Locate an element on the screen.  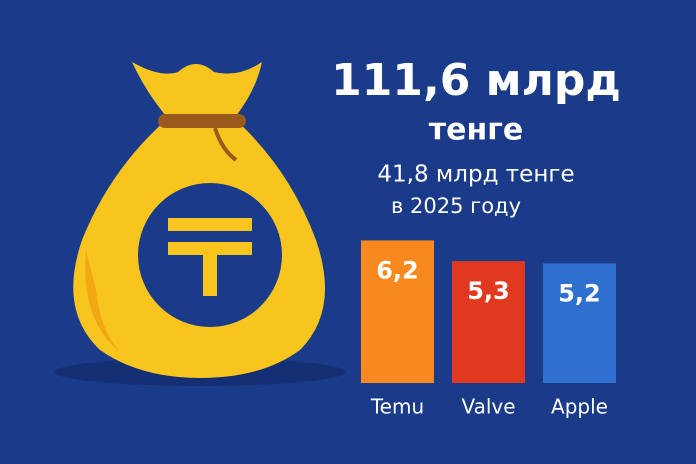
bag-rope is located at coordinates (202, 121).